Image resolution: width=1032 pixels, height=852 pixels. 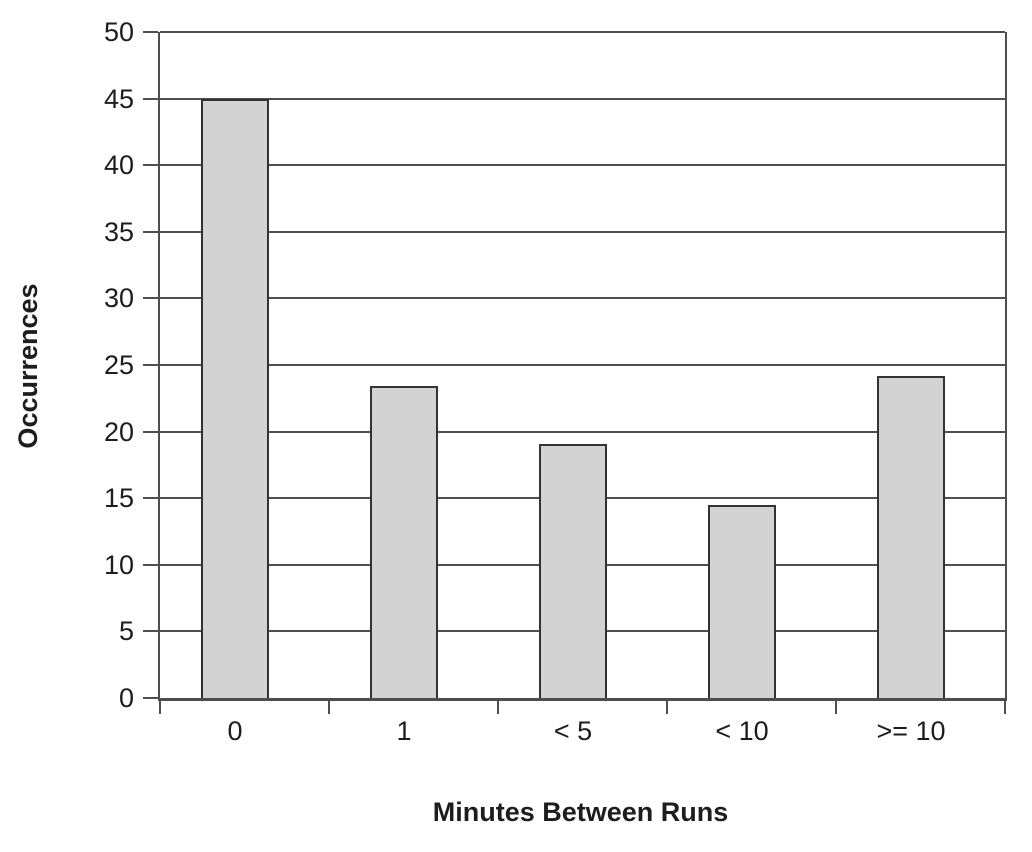 What do you see at coordinates (235, 731) in the screenshot?
I see `x-category-label: 0` at bounding box center [235, 731].